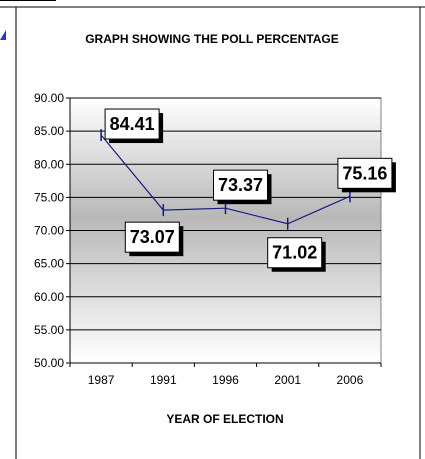 The height and width of the screenshot is (459, 425). Describe the element at coordinates (225, 380) in the screenshot. I see `x-tick-label: 1996` at that location.